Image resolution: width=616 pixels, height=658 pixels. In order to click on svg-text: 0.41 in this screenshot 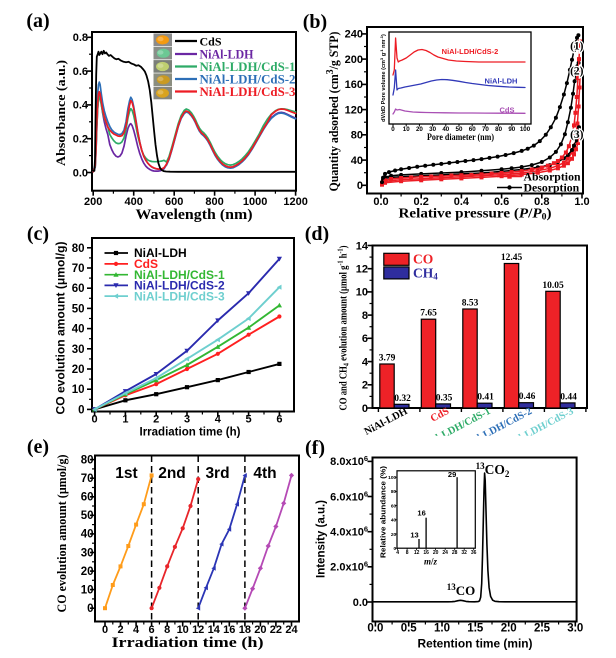, I will do `click(485, 398)`.